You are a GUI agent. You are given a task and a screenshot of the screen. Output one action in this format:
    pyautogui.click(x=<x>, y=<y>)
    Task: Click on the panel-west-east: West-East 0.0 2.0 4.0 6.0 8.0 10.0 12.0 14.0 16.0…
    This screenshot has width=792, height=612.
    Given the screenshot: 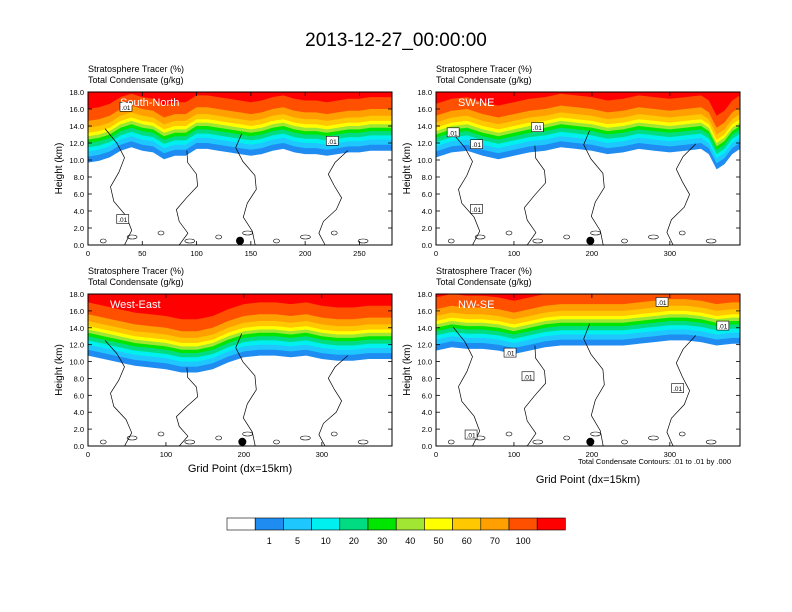 What is the action you would take?
    pyautogui.click(x=223, y=370)
    